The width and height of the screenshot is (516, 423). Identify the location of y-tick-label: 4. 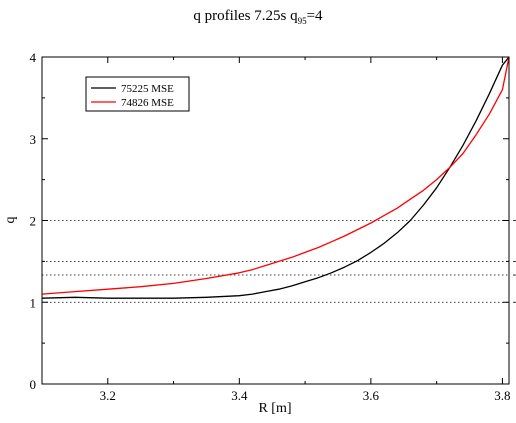
(33, 57).